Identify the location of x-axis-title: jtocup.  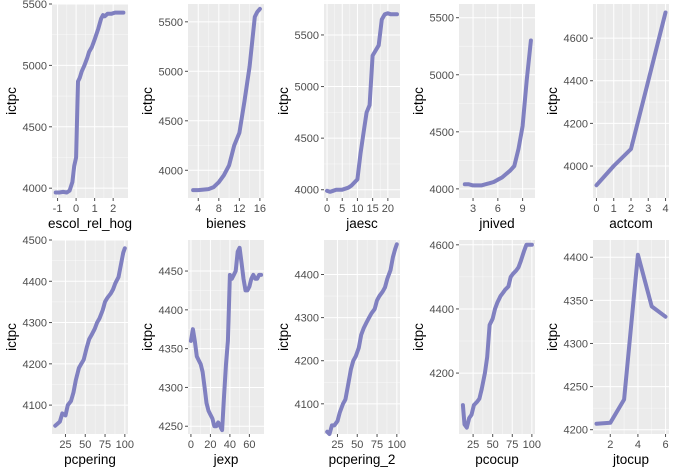
(630, 459).